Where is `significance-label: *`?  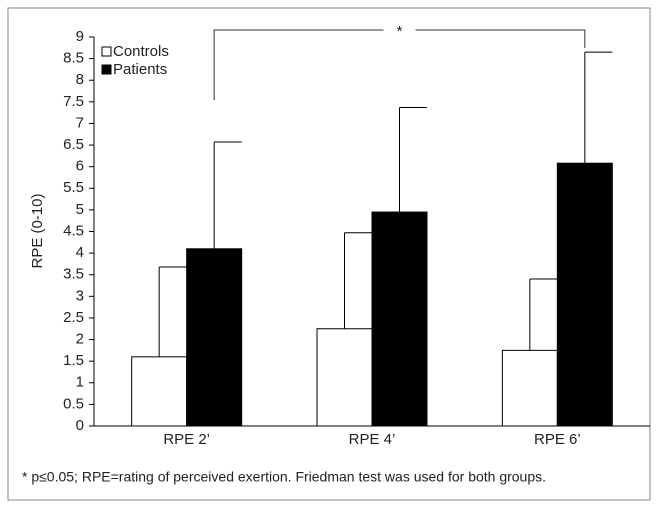 significance-label: * is located at coordinates (400, 31).